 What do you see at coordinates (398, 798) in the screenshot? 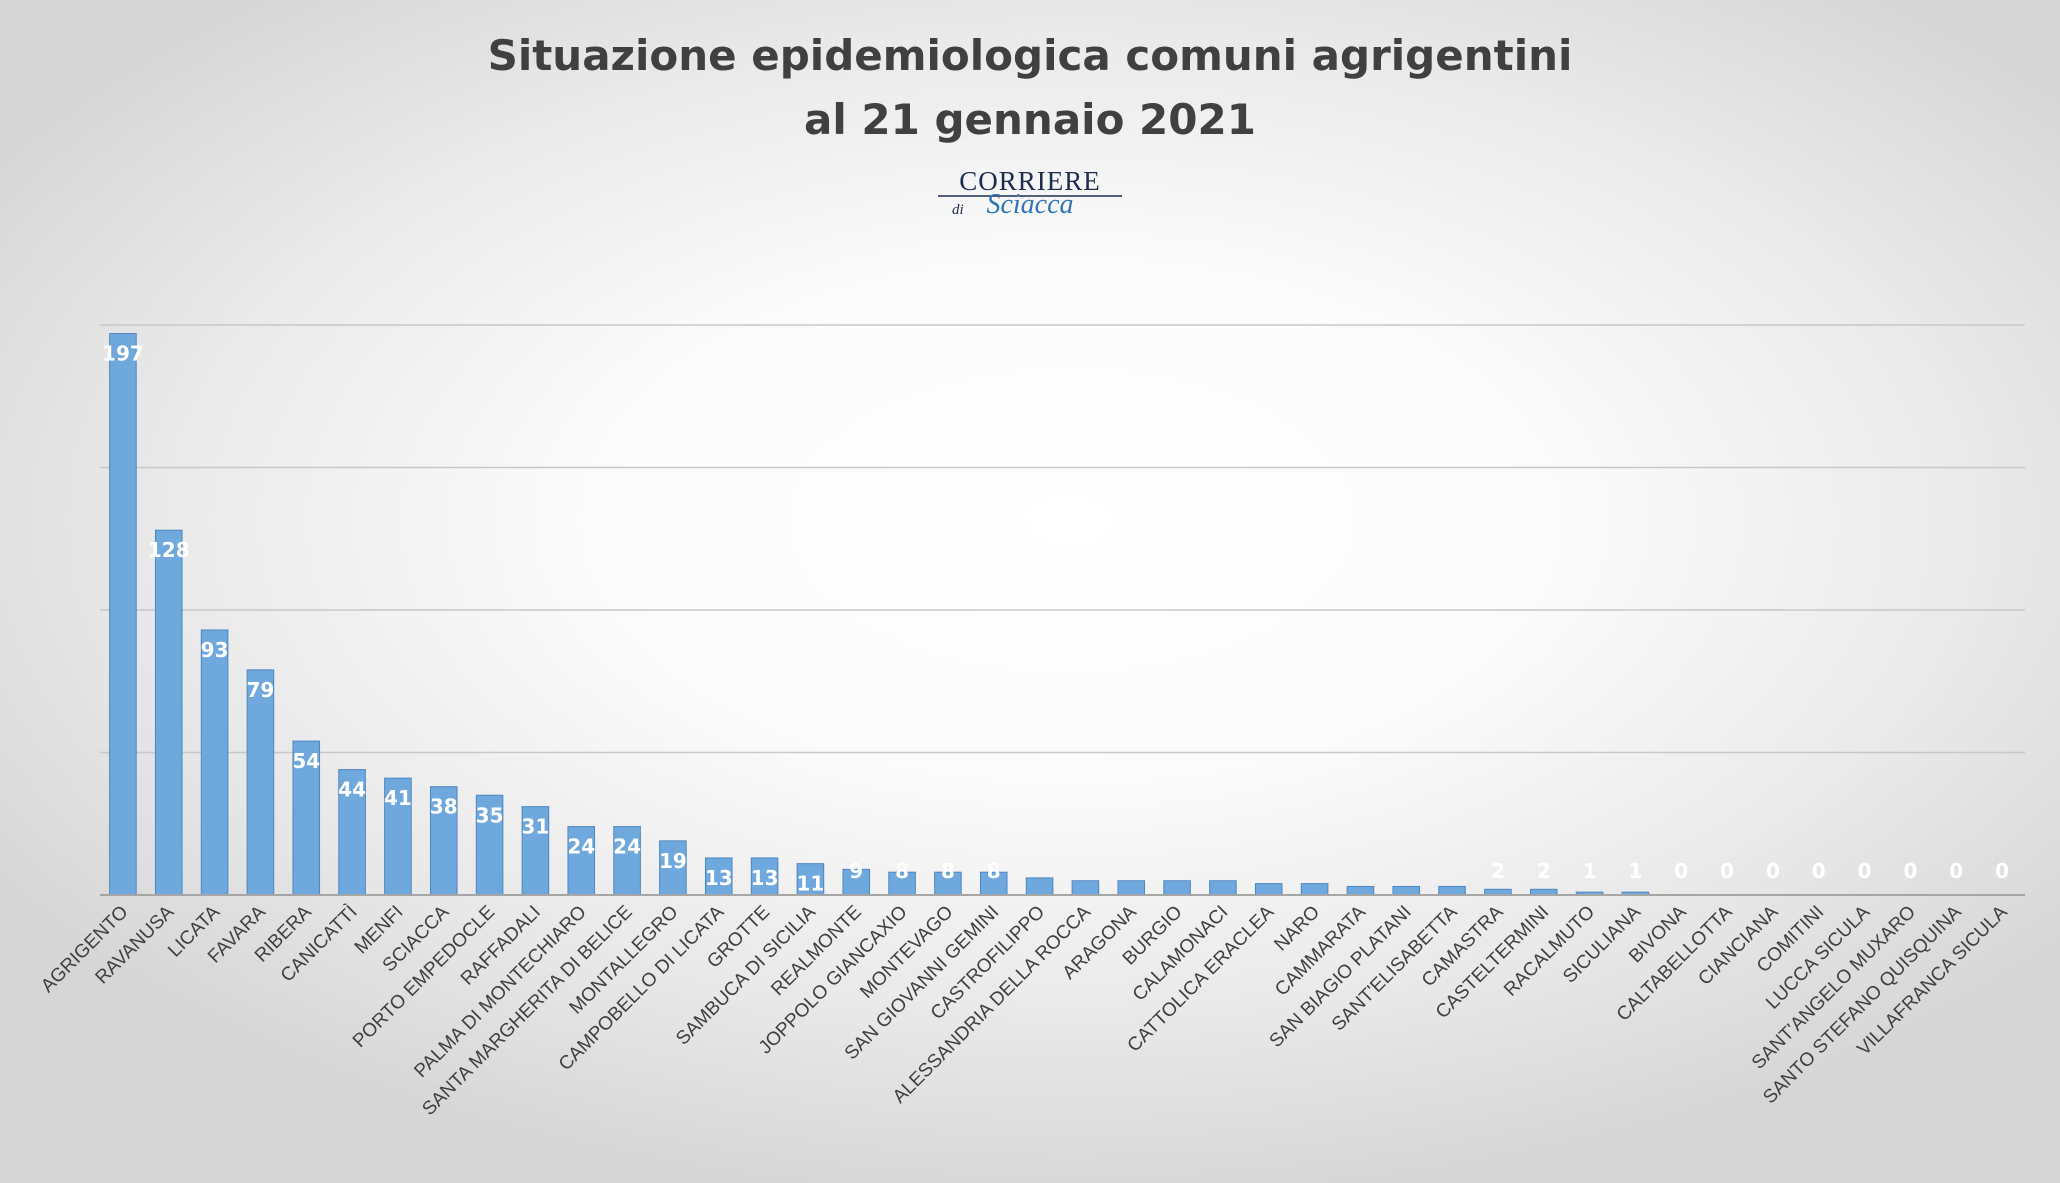
I see `data-label: 41` at bounding box center [398, 798].